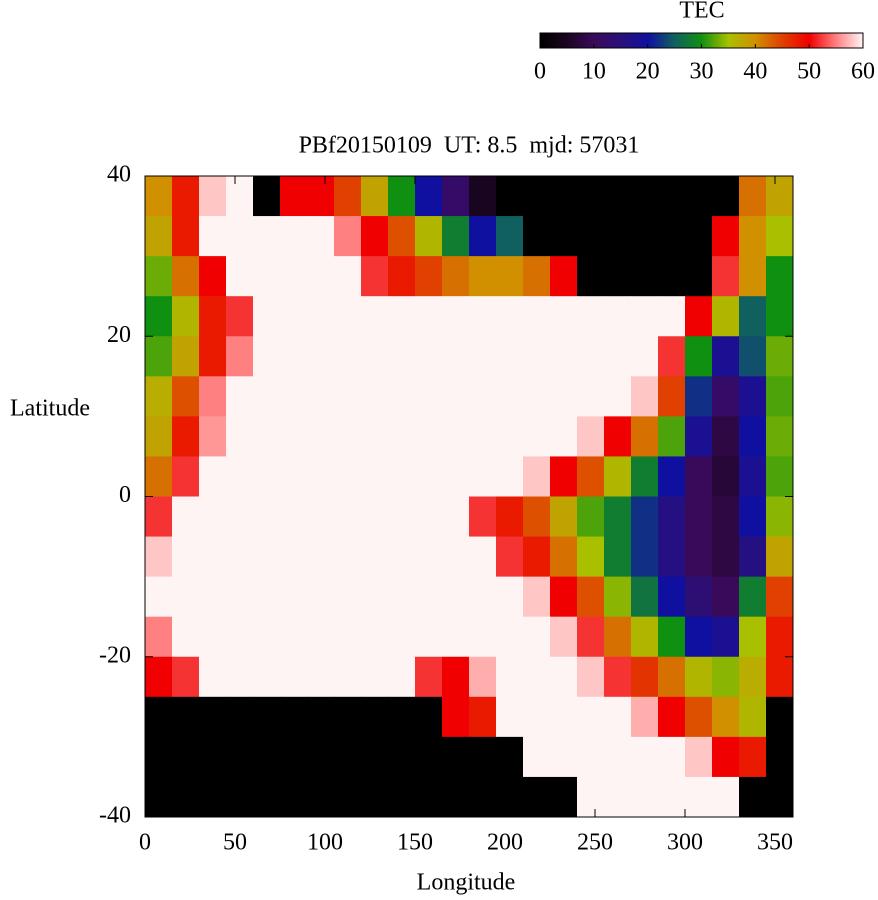  Describe the element at coordinates (755, 72) in the screenshot. I see `colorbar-tick-label: 40` at that location.